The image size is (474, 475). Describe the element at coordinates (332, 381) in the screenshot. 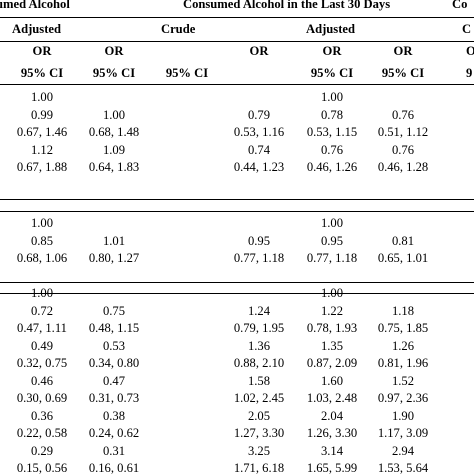

I see `table-cell: 1.60` at that location.